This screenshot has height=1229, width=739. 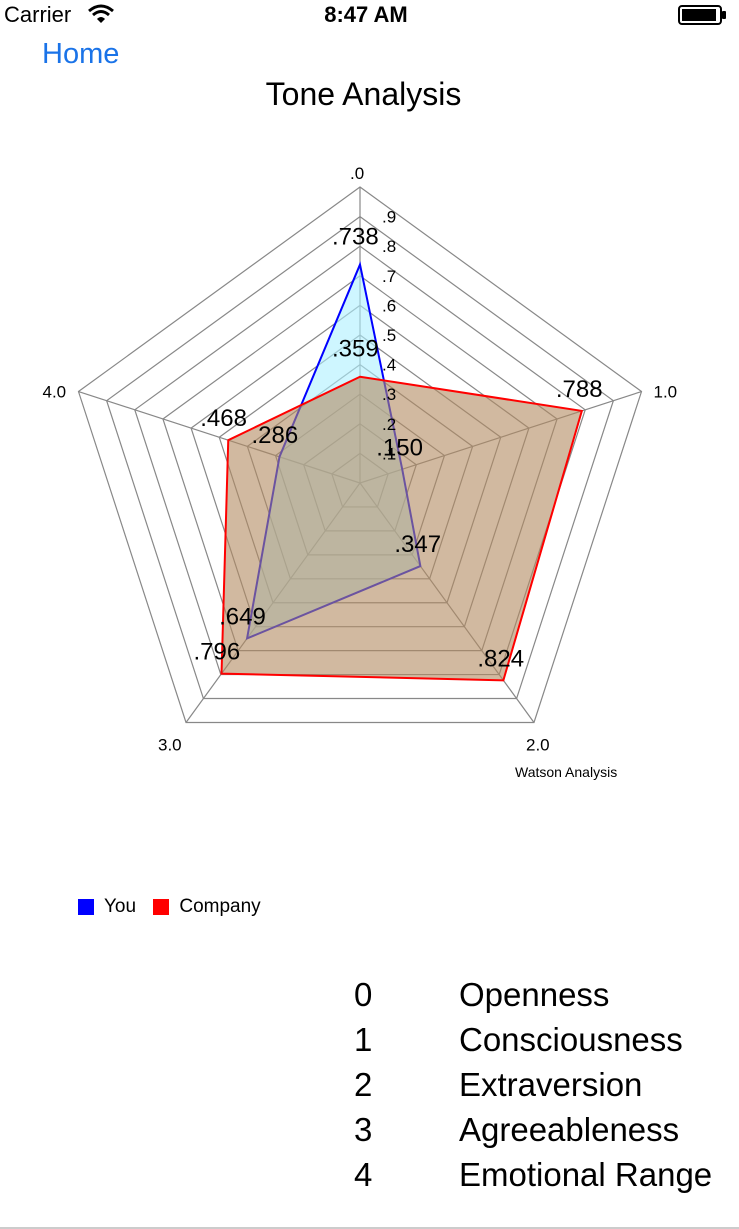 I want to click on axis-label: 2.0, so click(x=538, y=744).